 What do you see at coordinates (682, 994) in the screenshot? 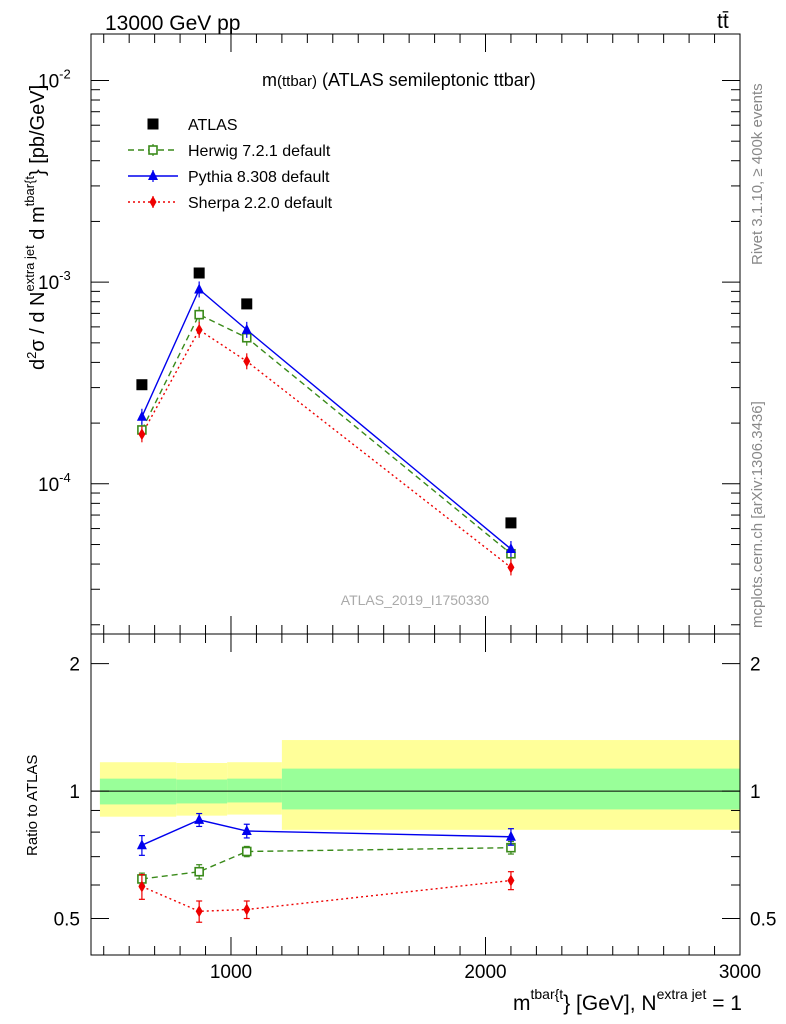
I see `xlabel-n-sup: extra jet` at bounding box center [682, 994].